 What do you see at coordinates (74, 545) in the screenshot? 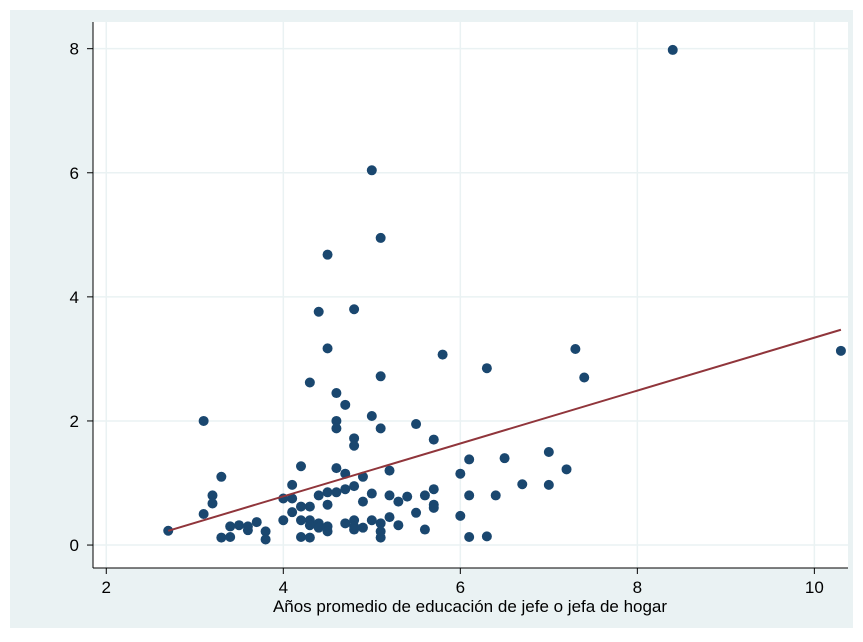
I see `y-tick-label: 0` at bounding box center [74, 545].